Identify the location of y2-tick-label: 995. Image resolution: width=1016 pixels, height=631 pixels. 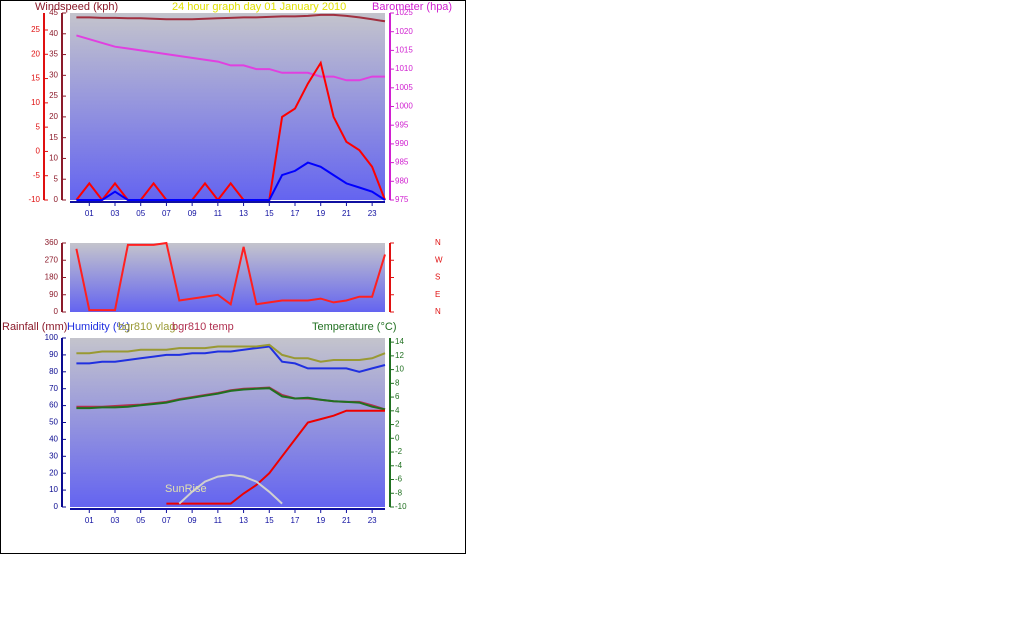
(402, 124).